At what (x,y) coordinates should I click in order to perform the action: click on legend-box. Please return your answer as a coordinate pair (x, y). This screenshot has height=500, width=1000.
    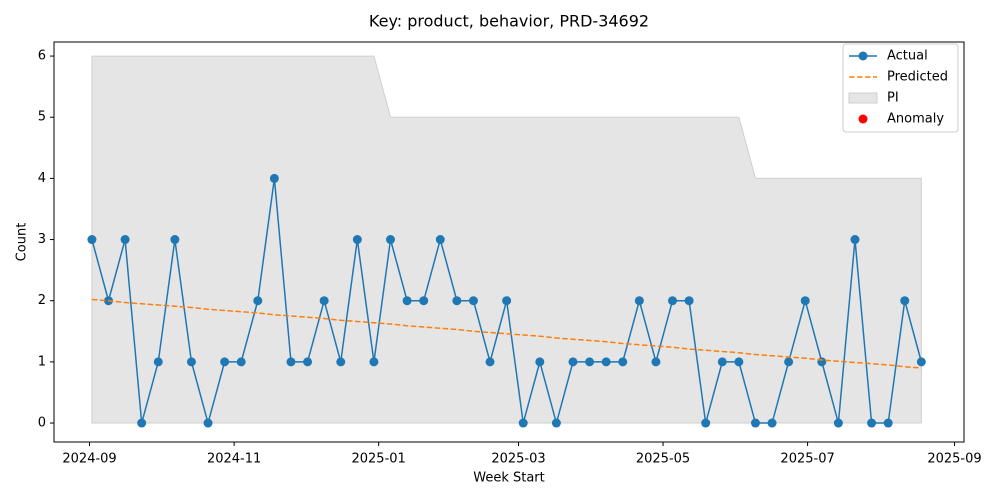
    Looking at the image, I should click on (900, 88).